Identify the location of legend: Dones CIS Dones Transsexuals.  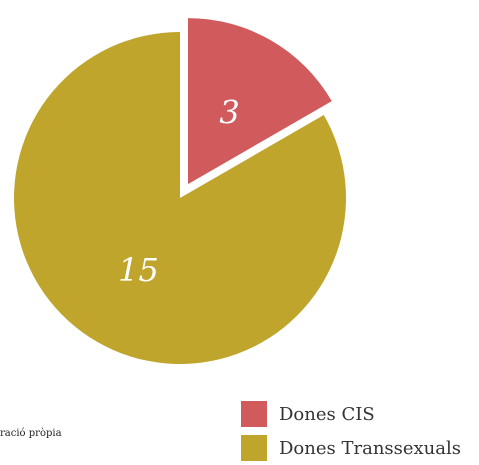
(351, 431).